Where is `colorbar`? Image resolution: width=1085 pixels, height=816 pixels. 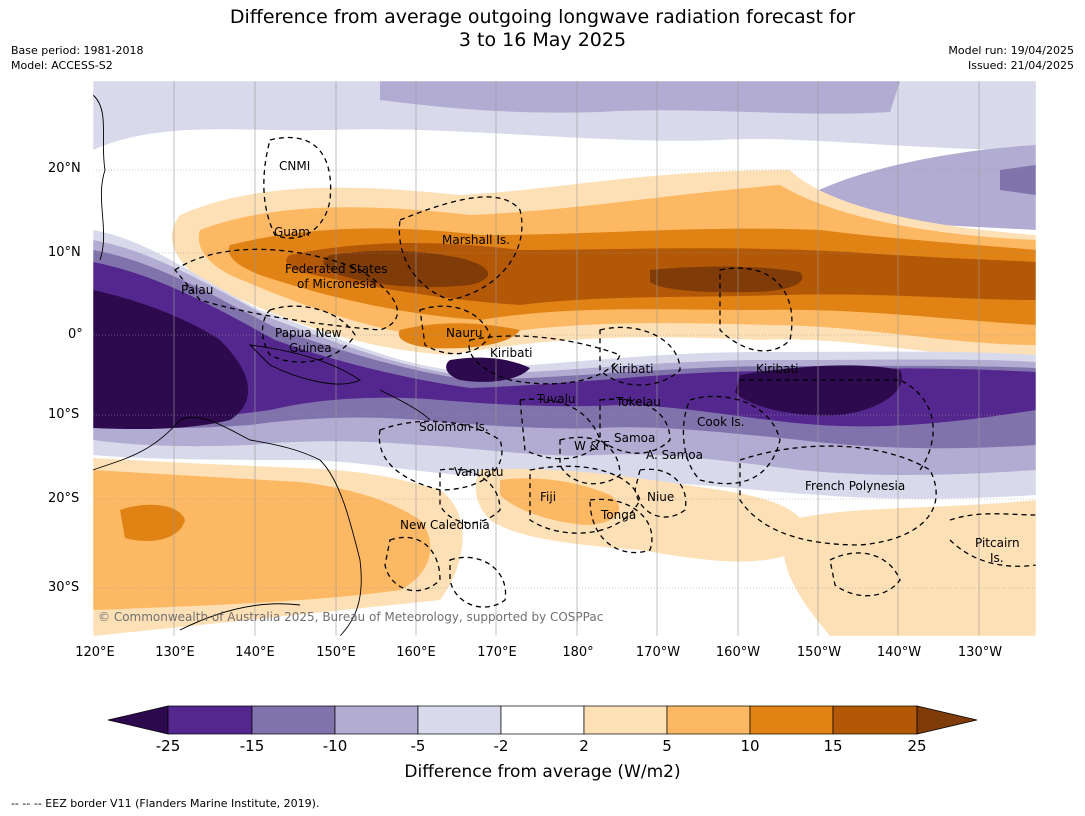 colorbar is located at coordinates (542, 720).